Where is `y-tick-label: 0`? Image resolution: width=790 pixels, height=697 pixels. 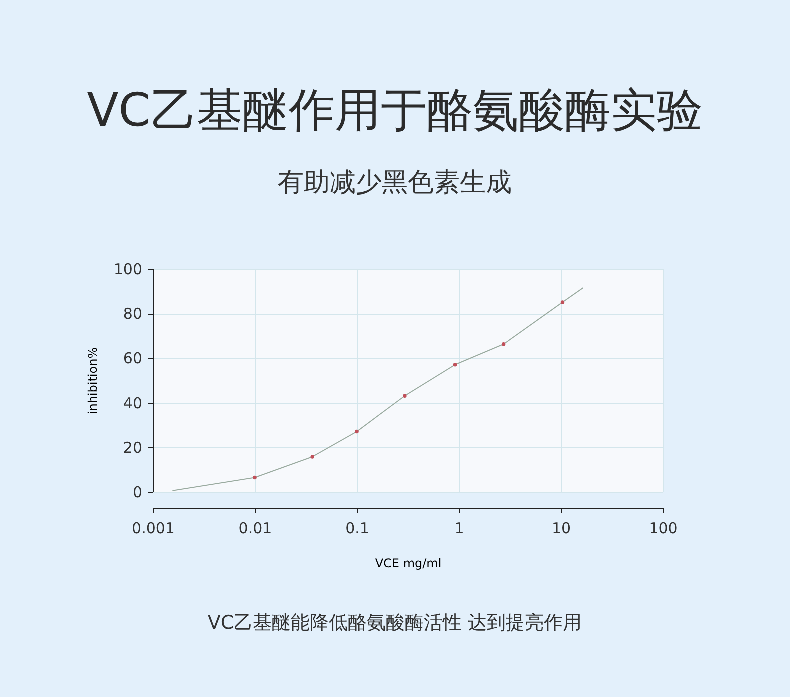 y-tick-label: 0 is located at coordinates (137, 493).